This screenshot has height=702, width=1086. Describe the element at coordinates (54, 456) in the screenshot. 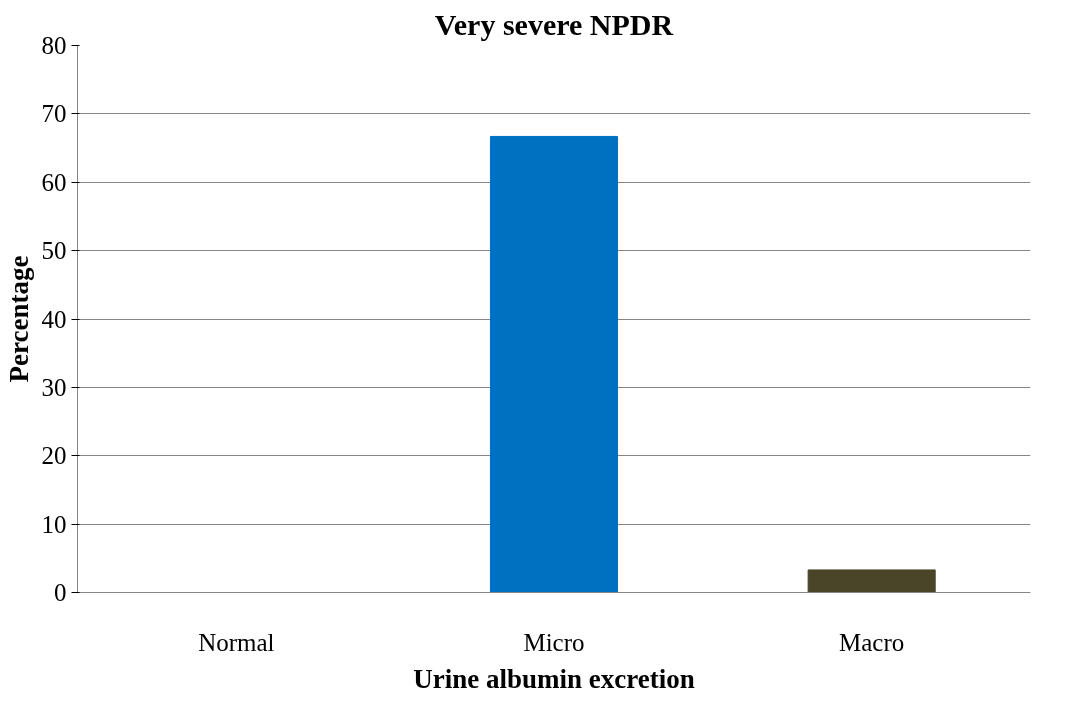

I see `y-tick-label: 20` at that location.